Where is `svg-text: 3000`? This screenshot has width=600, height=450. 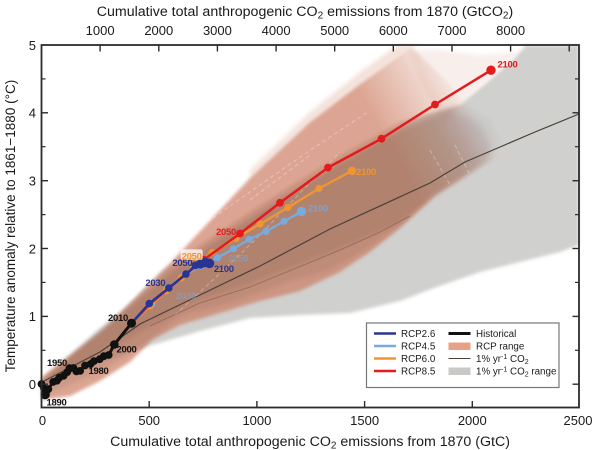 svg-text: 3000 is located at coordinates (217, 30).